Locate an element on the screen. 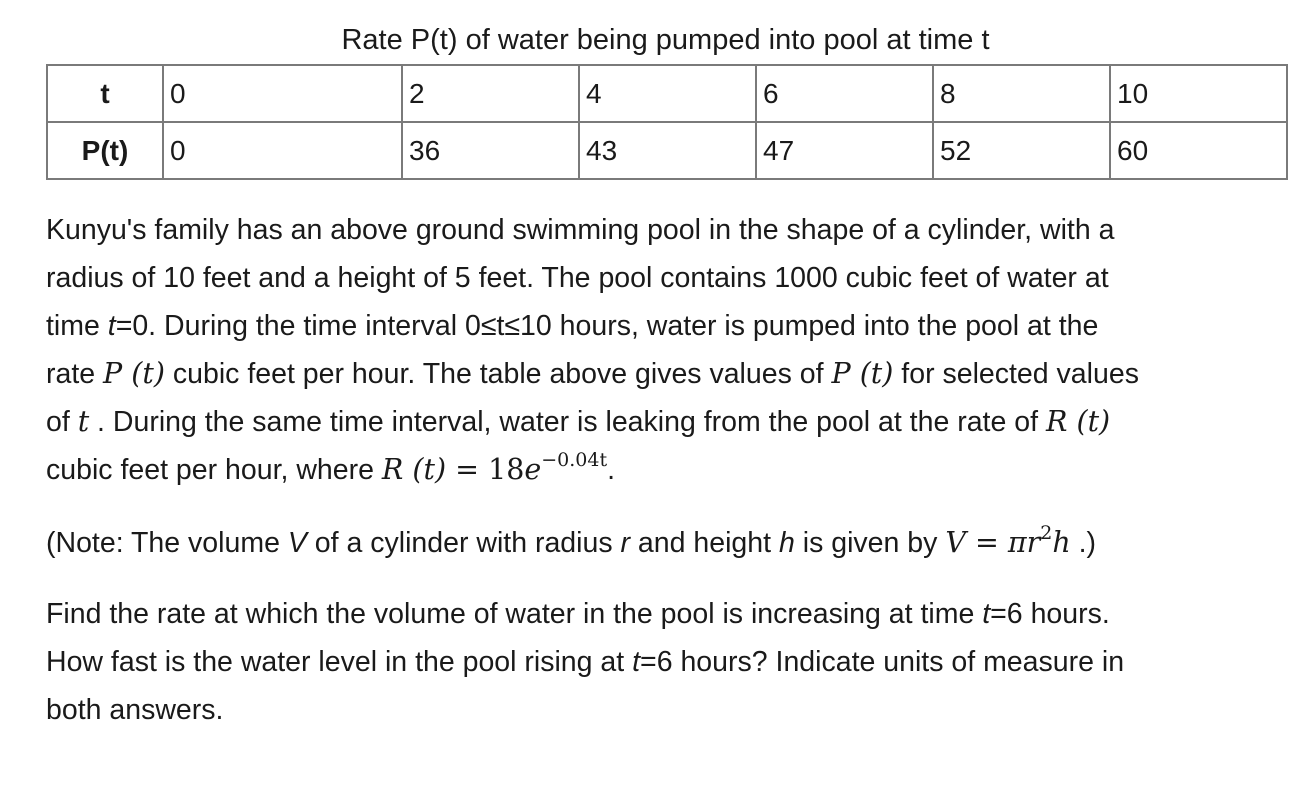 The height and width of the screenshot is (798, 1306). text-fragment: of a cylinder with radius is located at coordinates (463, 543).